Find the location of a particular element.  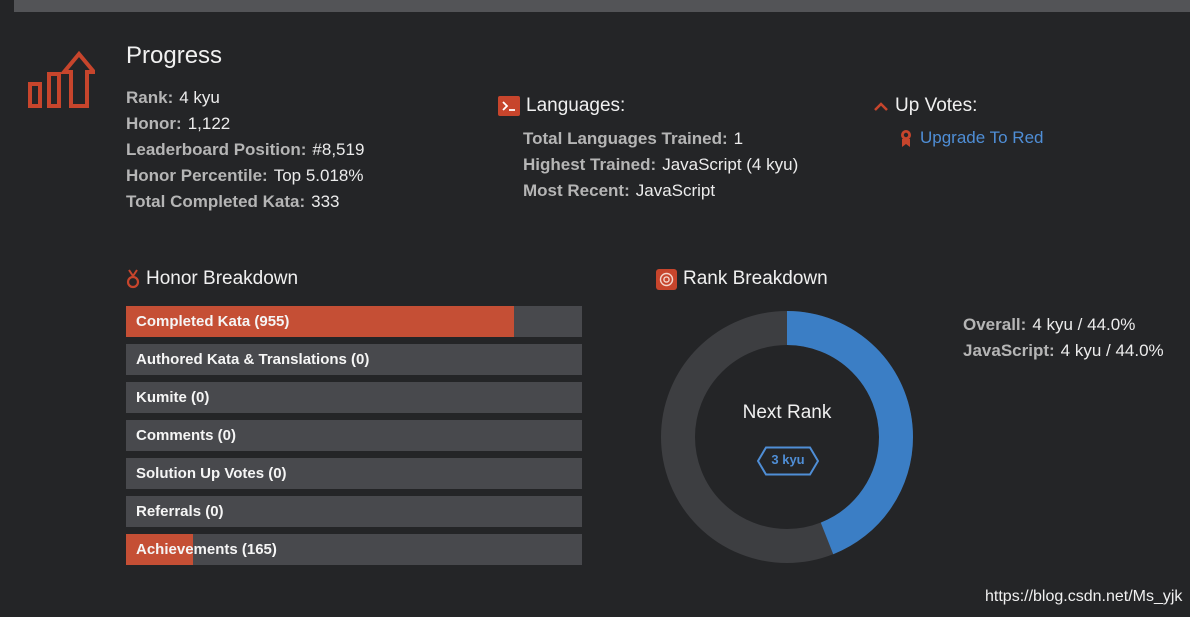

honor-bar-kumite: Kumite (0) is located at coordinates (354, 397).